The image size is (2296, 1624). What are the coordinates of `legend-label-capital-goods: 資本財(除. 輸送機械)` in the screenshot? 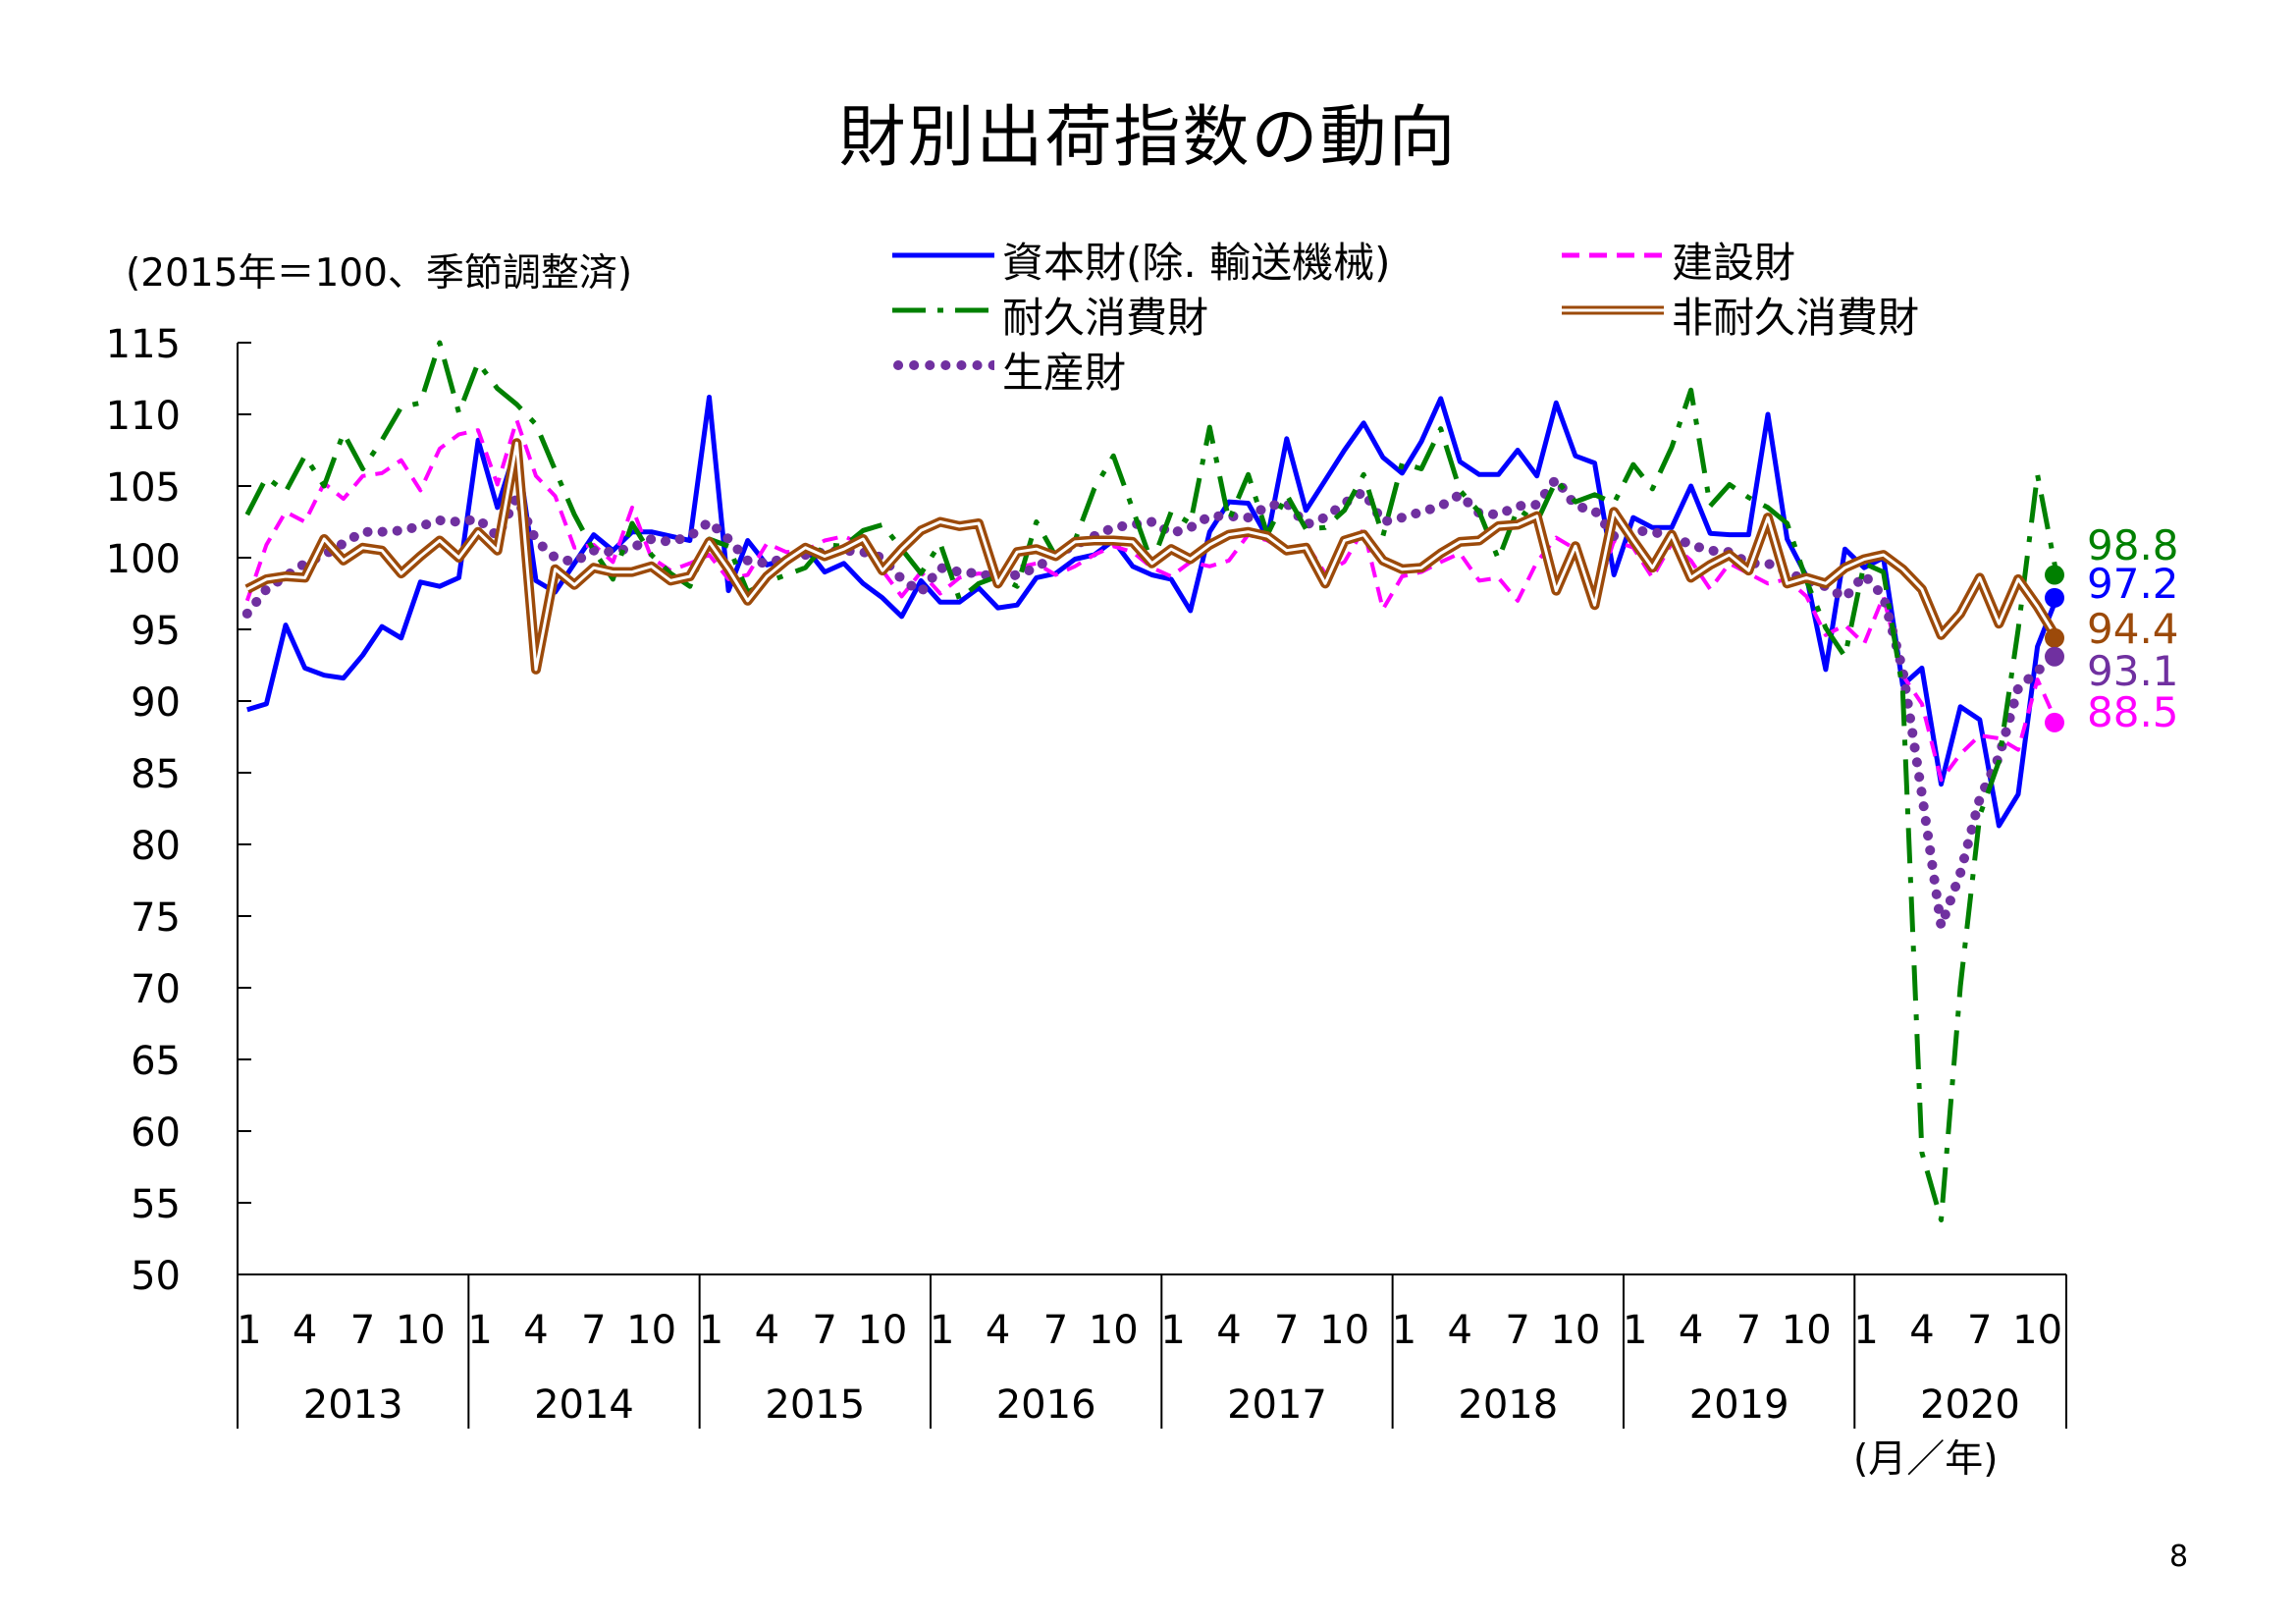 It's located at (1196, 263).